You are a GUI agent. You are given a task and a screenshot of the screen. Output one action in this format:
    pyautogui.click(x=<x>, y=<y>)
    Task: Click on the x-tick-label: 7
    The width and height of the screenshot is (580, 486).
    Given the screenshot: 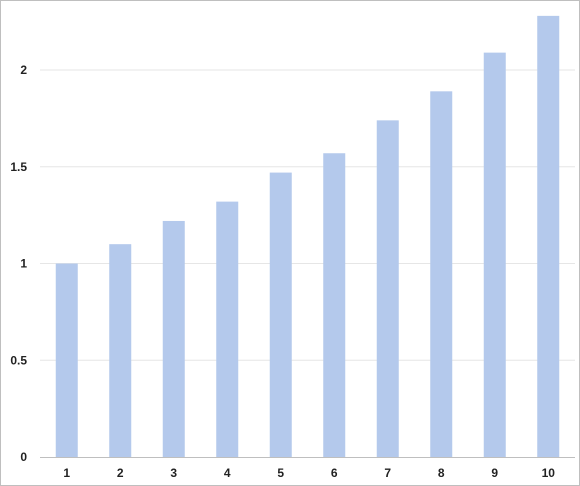 What is the action you would take?
    pyautogui.click(x=387, y=473)
    